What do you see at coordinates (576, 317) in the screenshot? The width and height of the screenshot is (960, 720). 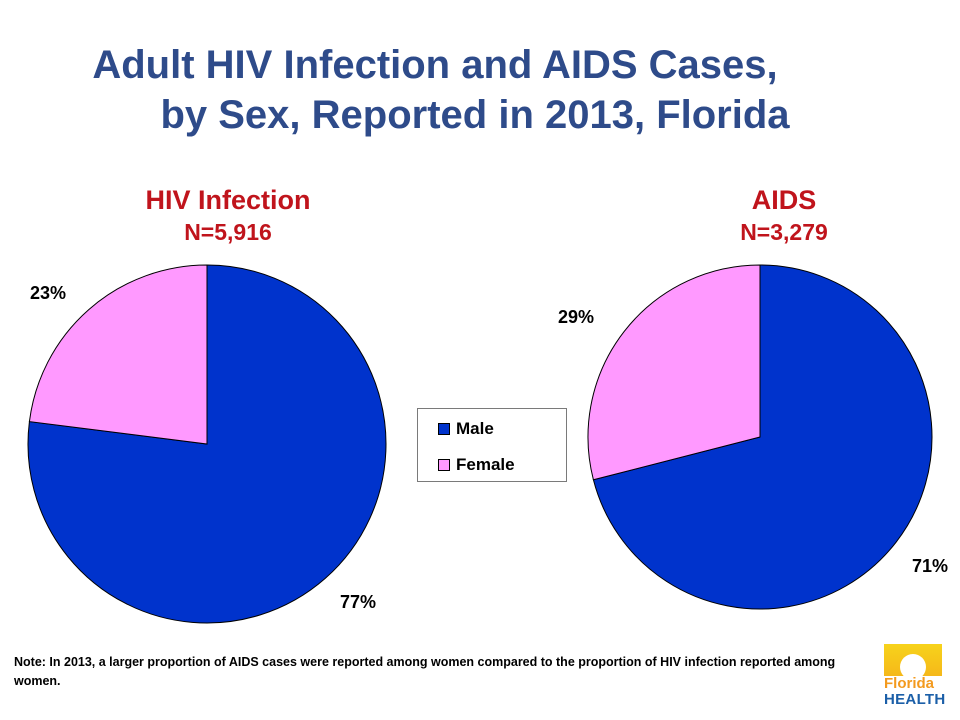 I see `aids-label-female: 29%` at bounding box center [576, 317].